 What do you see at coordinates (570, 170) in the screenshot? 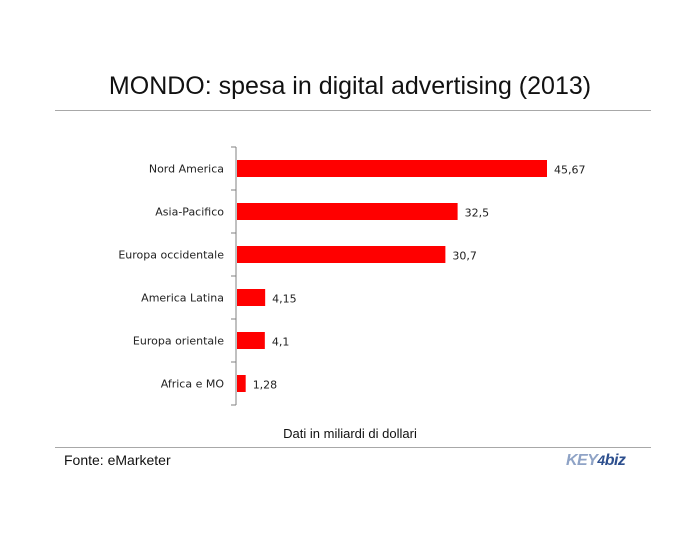
I see `value-label: 45,67` at bounding box center [570, 170].